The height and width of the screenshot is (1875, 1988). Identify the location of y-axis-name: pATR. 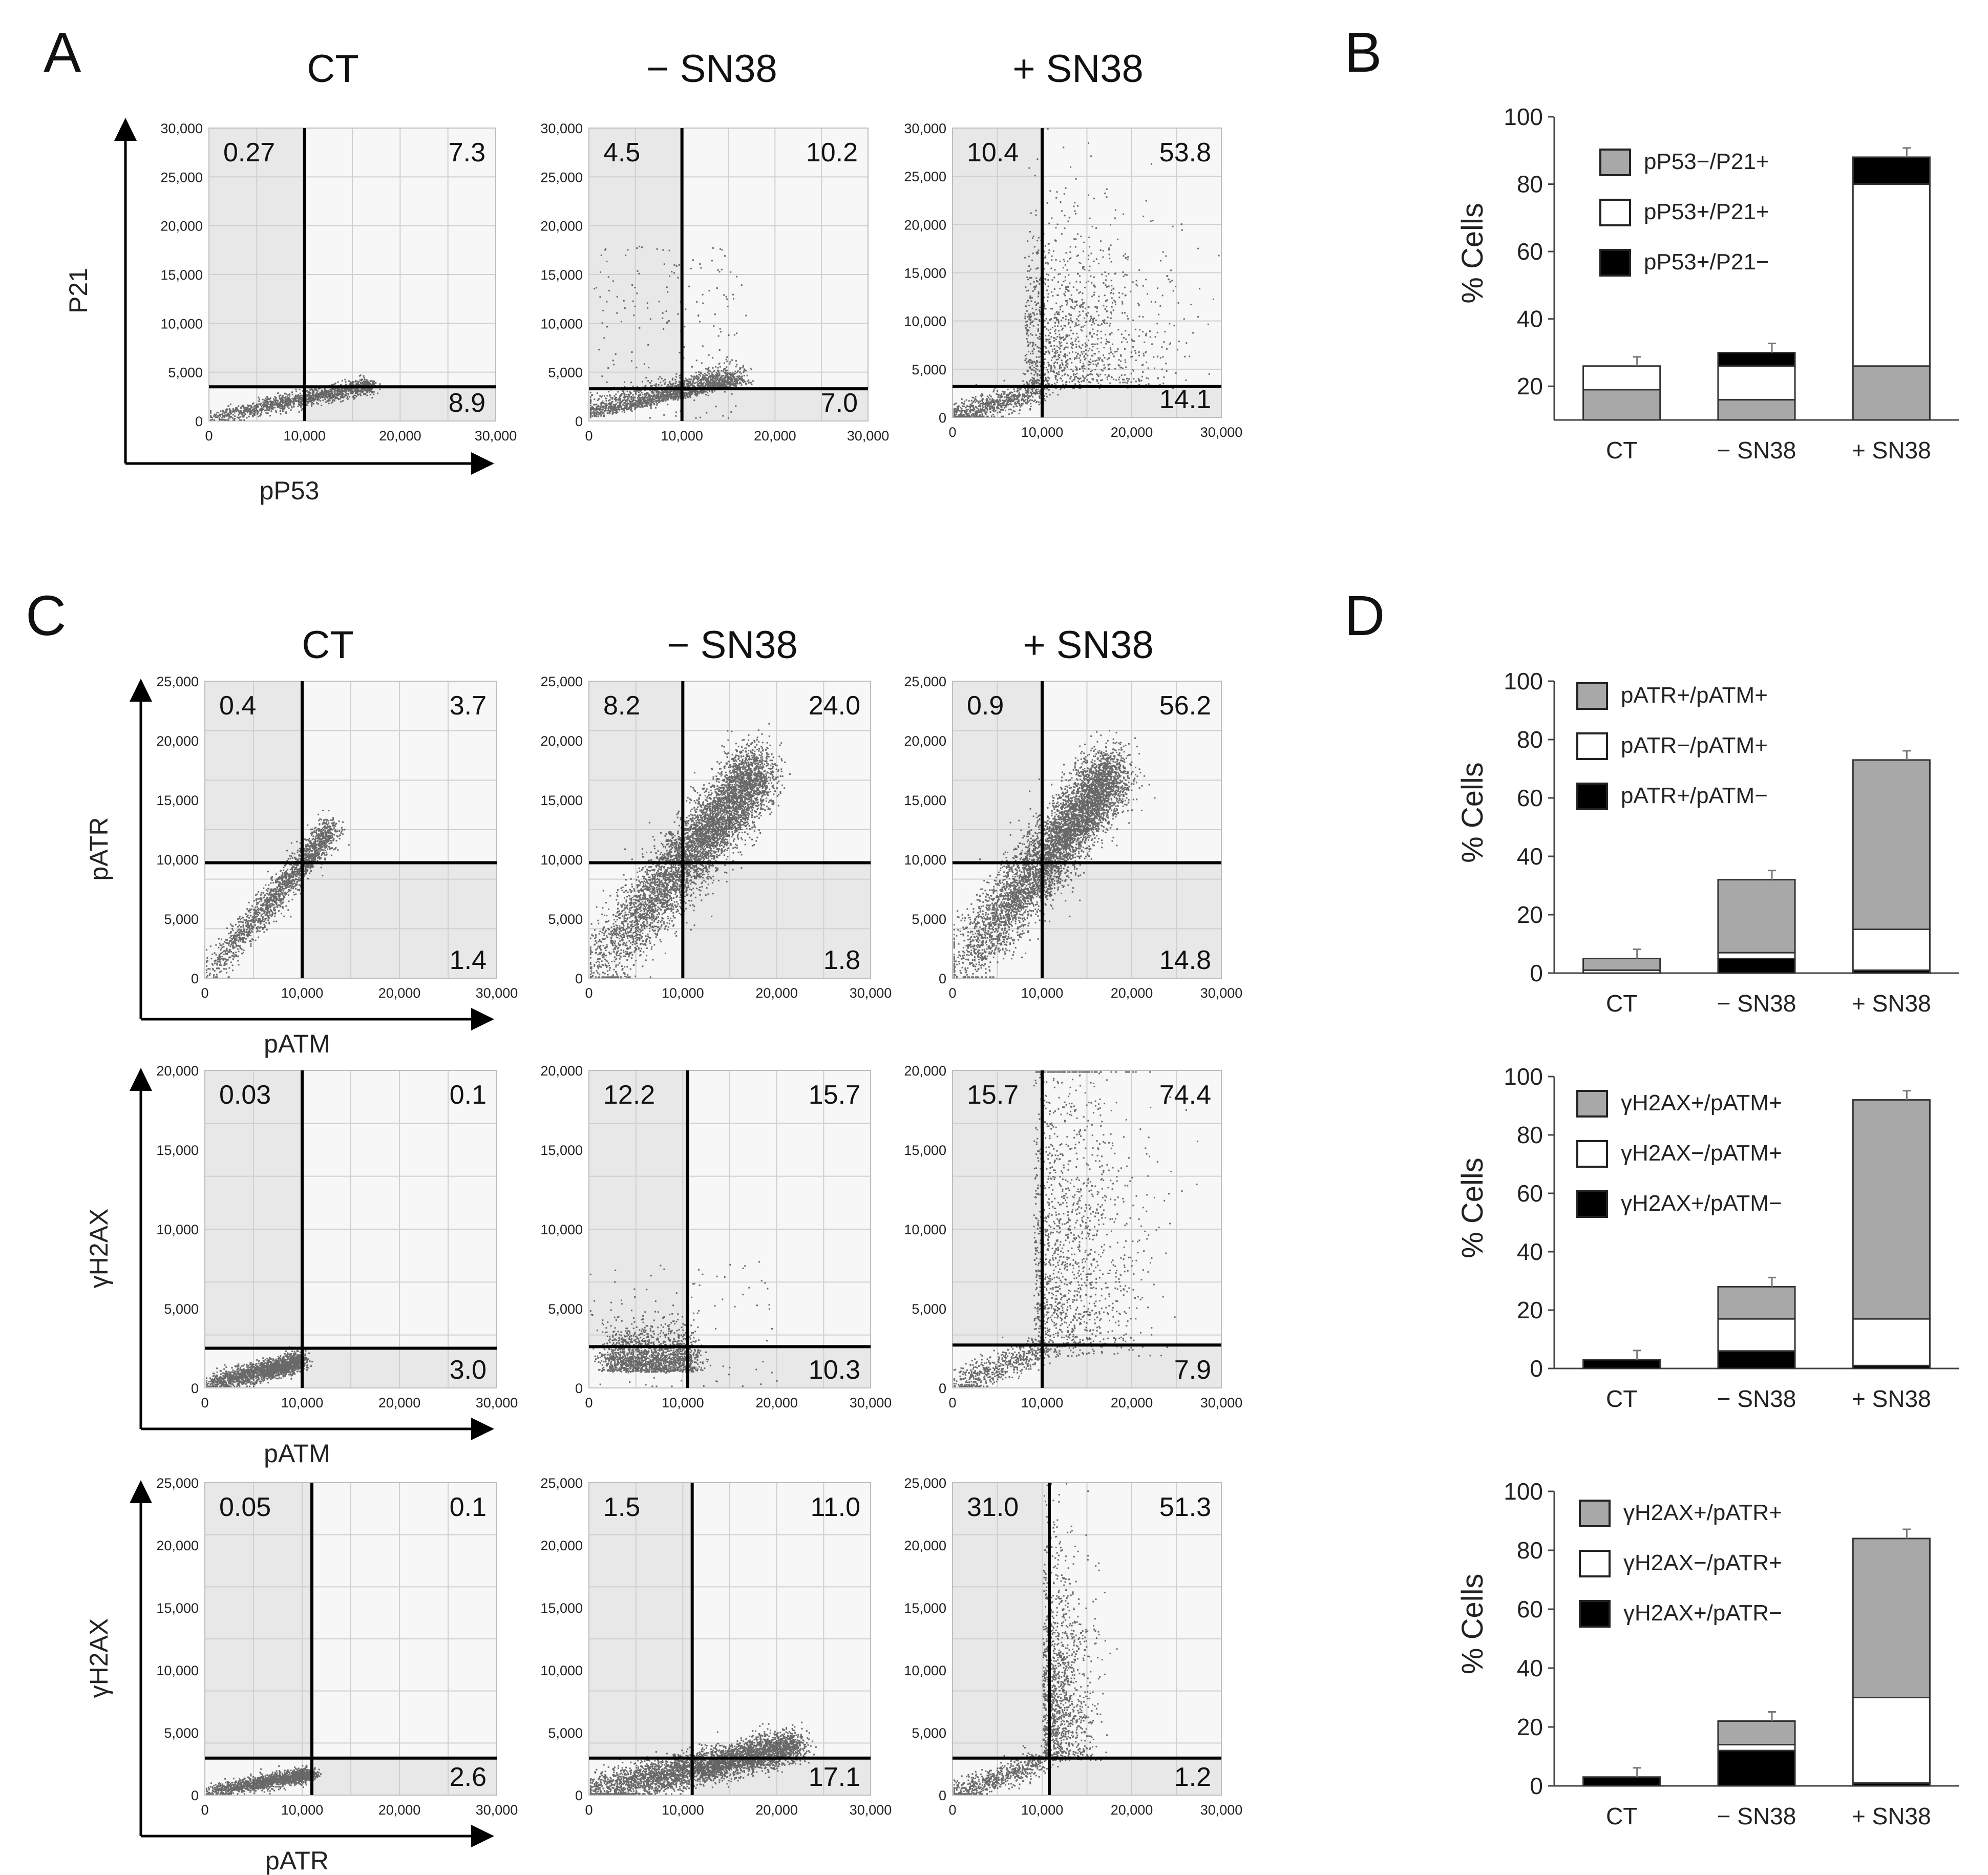
(98, 849).